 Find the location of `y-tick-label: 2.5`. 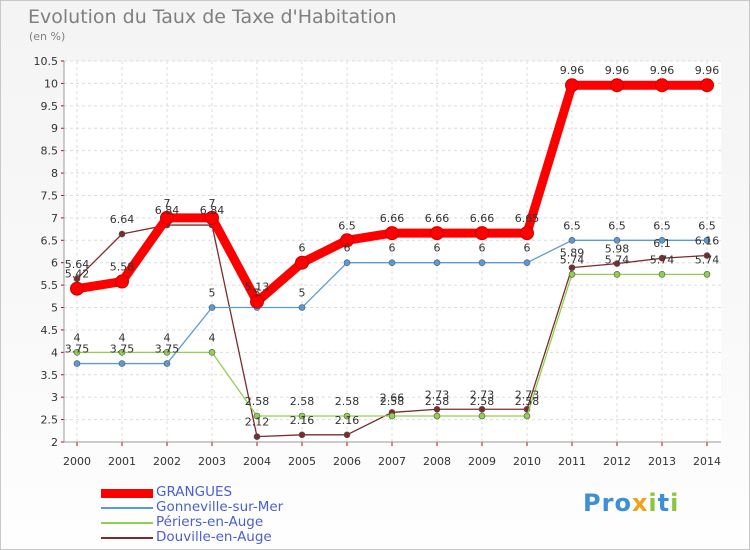

y-tick-label: 2.5 is located at coordinates (50, 420).